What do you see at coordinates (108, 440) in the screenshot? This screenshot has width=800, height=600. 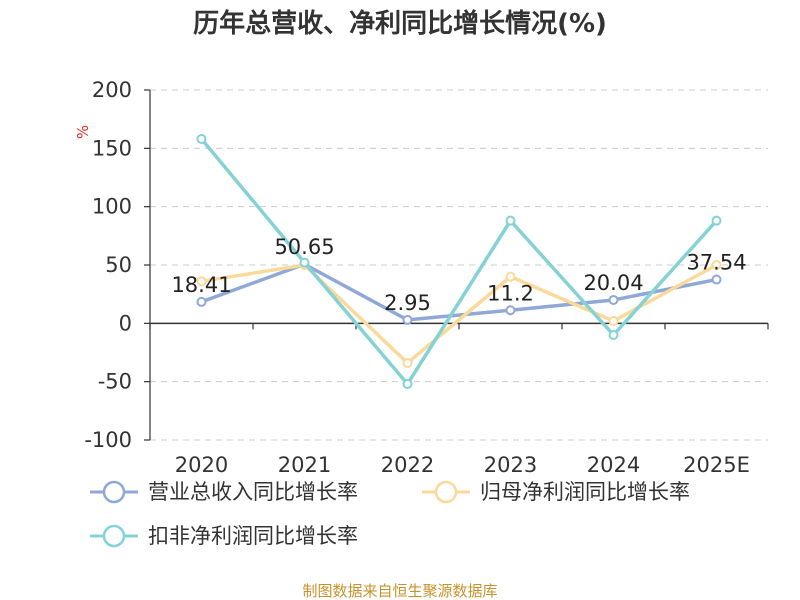 I see `y-tick-label: -100` at bounding box center [108, 440].